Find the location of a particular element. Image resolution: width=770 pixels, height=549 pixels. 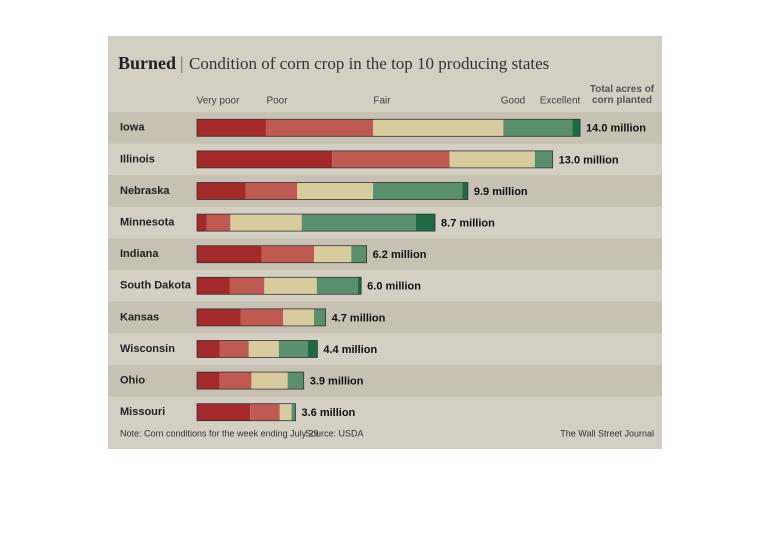

total-label: 9.9 million is located at coordinates (501, 192).